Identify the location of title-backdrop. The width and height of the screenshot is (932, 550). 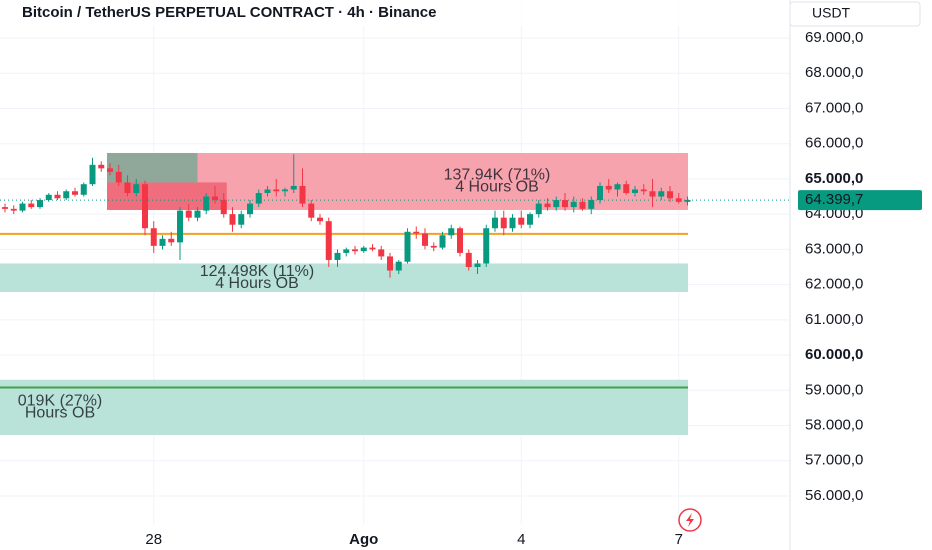
(392, 13).